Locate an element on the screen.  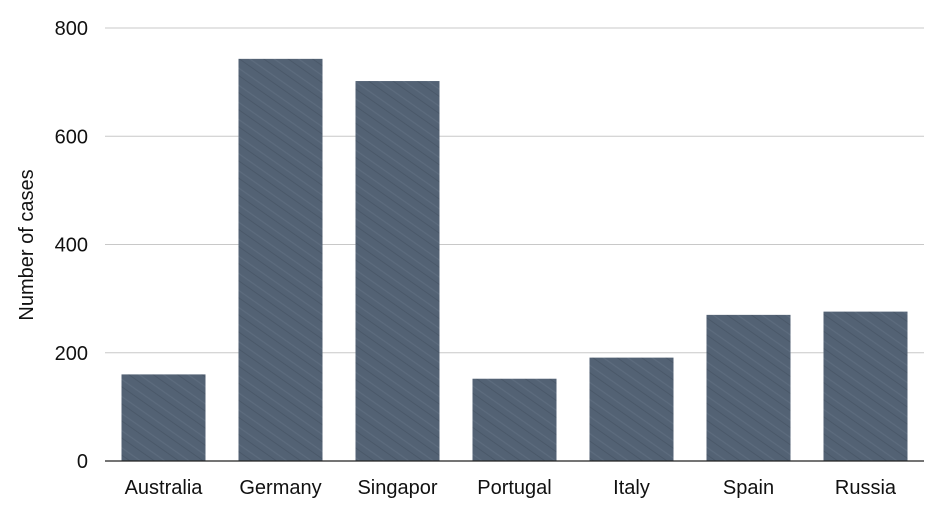
y-tick-label: 0 is located at coordinates (82, 462).